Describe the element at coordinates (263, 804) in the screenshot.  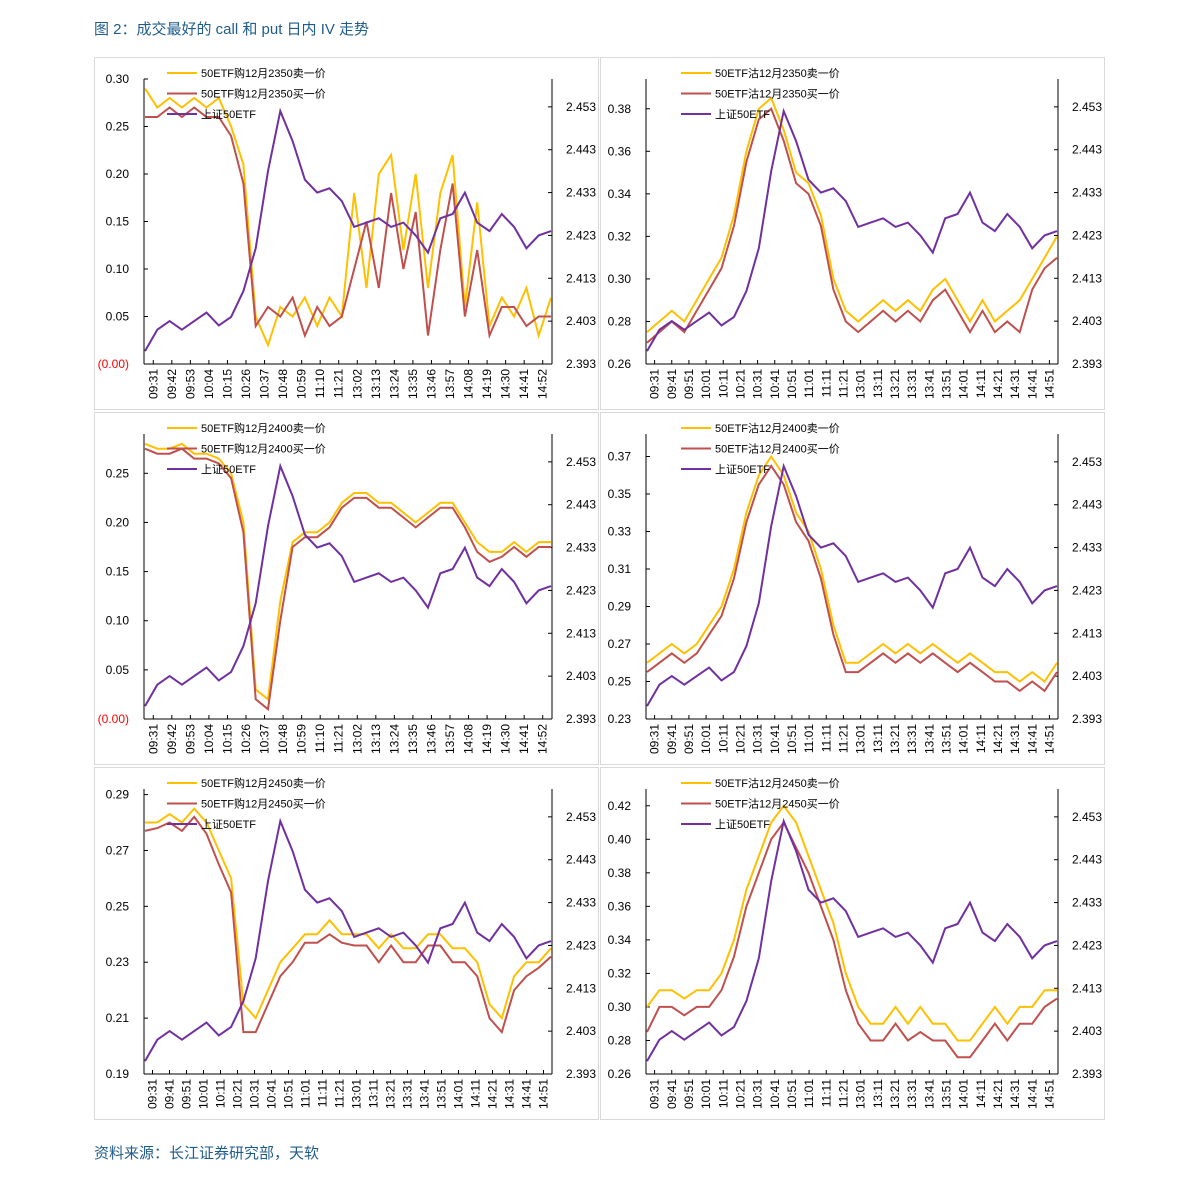
I see `legend-label: 50ETF购12月2450买一价` at that location.